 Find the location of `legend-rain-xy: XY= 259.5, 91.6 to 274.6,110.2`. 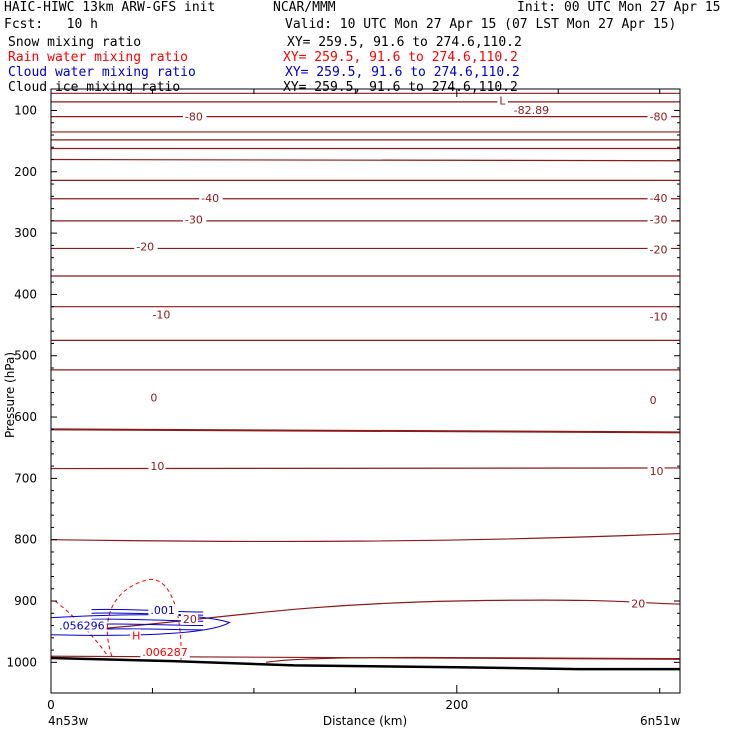

legend-rain-xy: XY= 259.5, 91.6 to 274.6,110.2 is located at coordinates (400, 57).